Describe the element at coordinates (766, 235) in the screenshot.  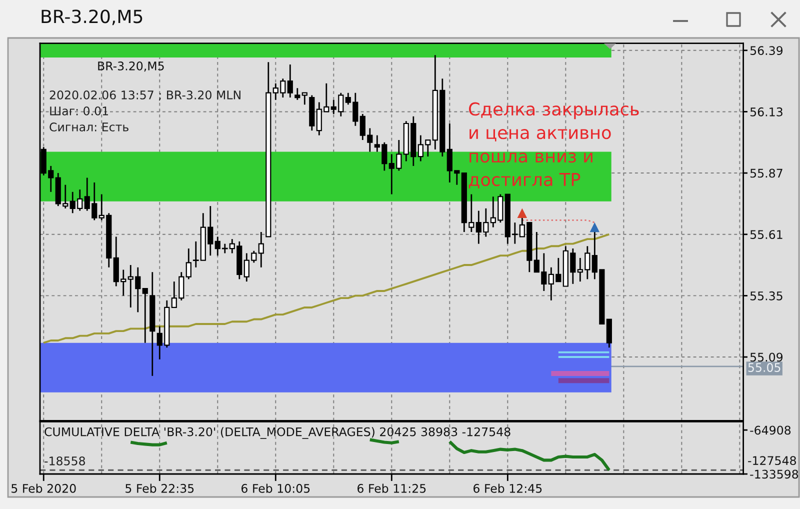
I see `y-tick-label: 55.61` at that location.